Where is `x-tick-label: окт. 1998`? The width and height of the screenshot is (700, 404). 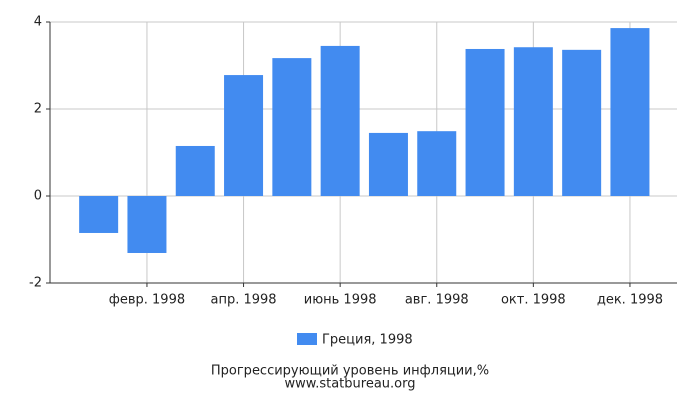
x-tick-label: окт. 1998 is located at coordinates (533, 300).